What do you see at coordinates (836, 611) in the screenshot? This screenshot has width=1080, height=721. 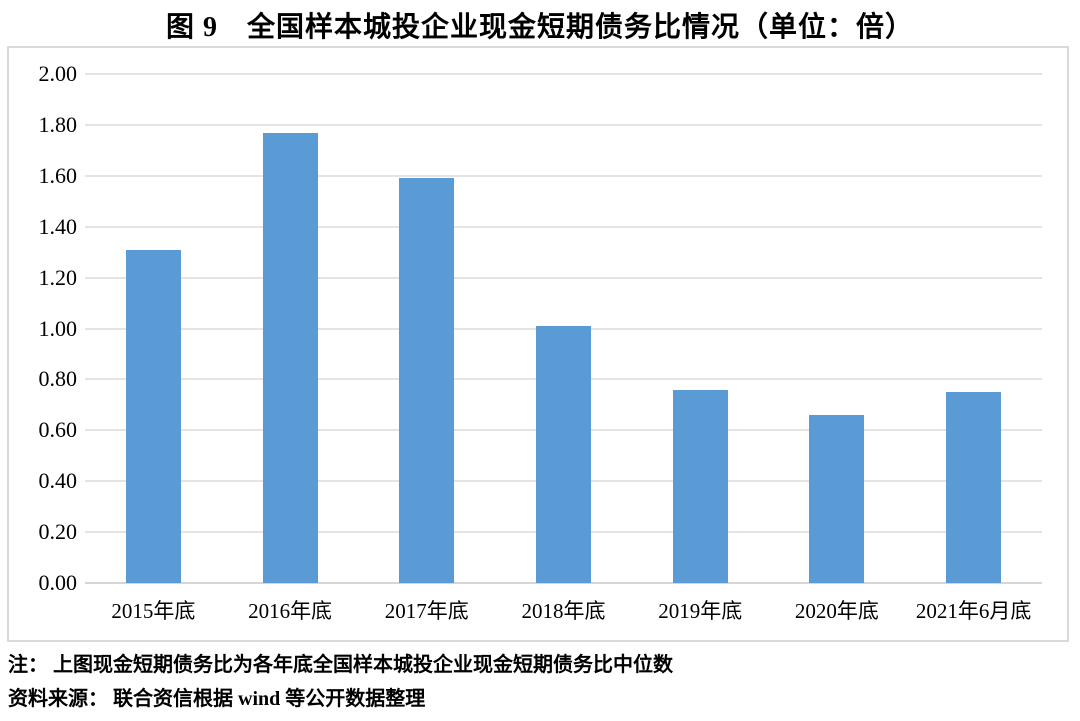 I see `x-axis-tick-label: 2020年底` at bounding box center [836, 611].